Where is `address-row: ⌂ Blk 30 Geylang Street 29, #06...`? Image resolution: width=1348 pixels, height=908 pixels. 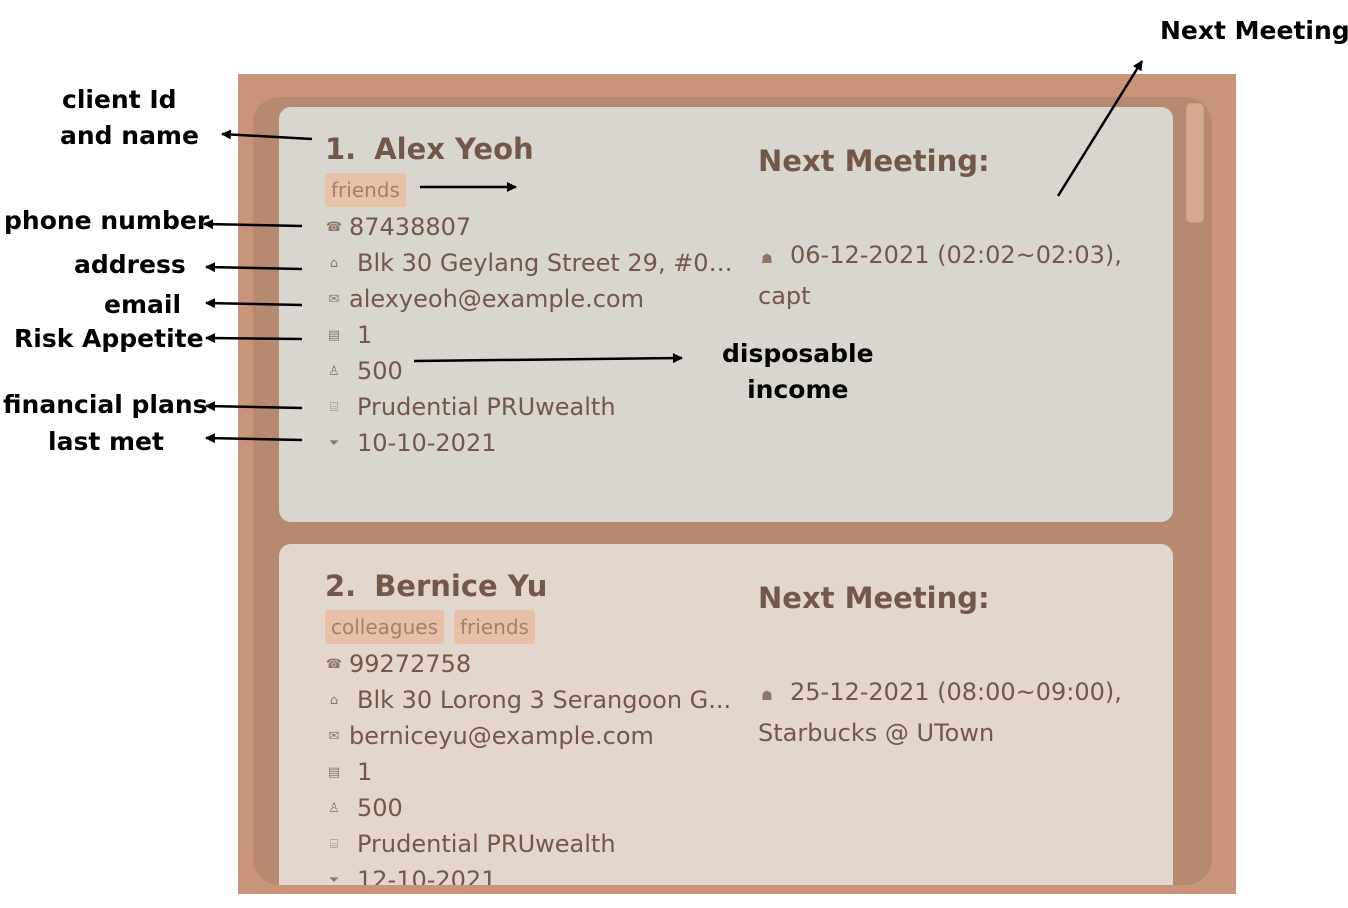 address-row: ⌂ Blk 30 Geylang Street 29, #06... is located at coordinates (530, 263).